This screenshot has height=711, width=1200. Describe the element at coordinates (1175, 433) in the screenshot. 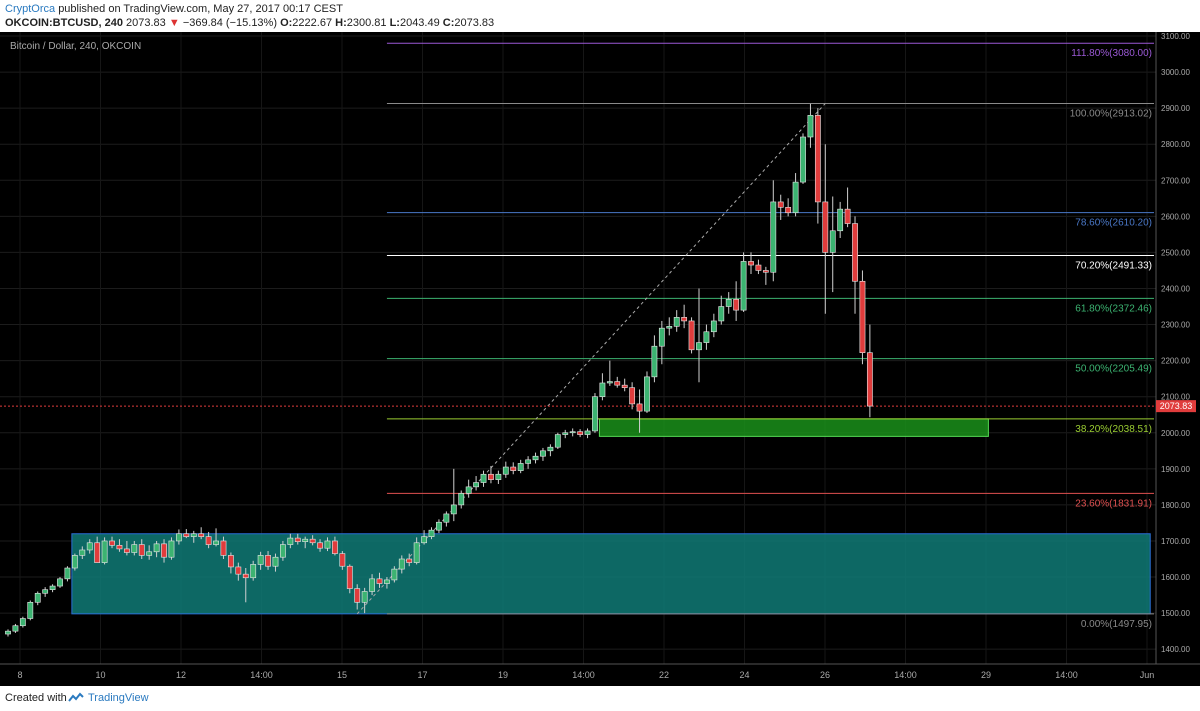

I see `y-tick-label: 2000.00` at that location.